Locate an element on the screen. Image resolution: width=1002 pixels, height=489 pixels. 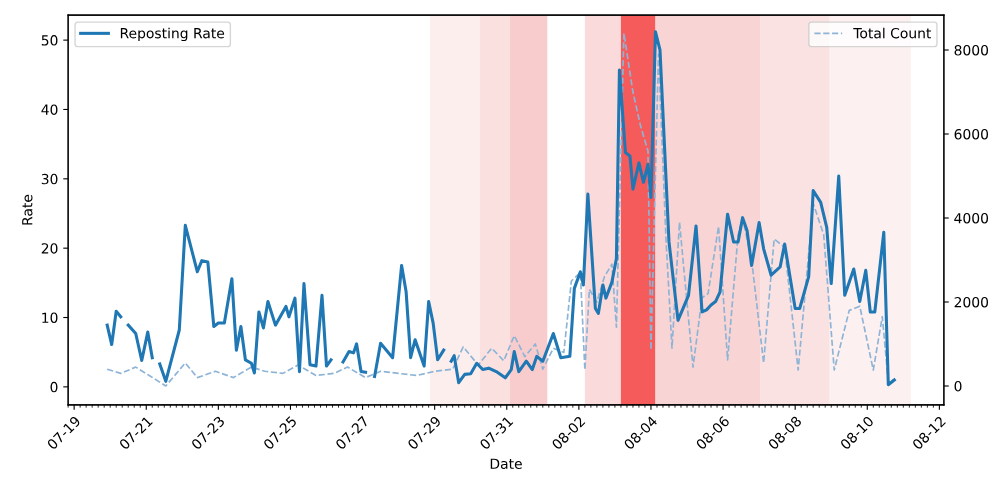
y-tick-label: 0 is located at coordinates (54, 387).